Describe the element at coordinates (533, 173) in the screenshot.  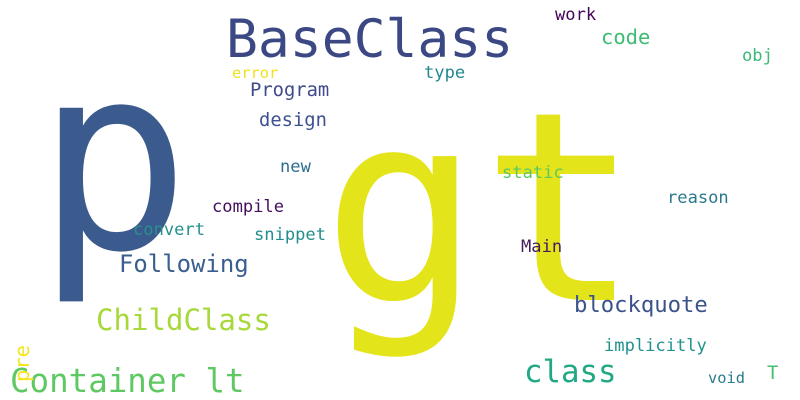
I see `word-static: static` at that location.